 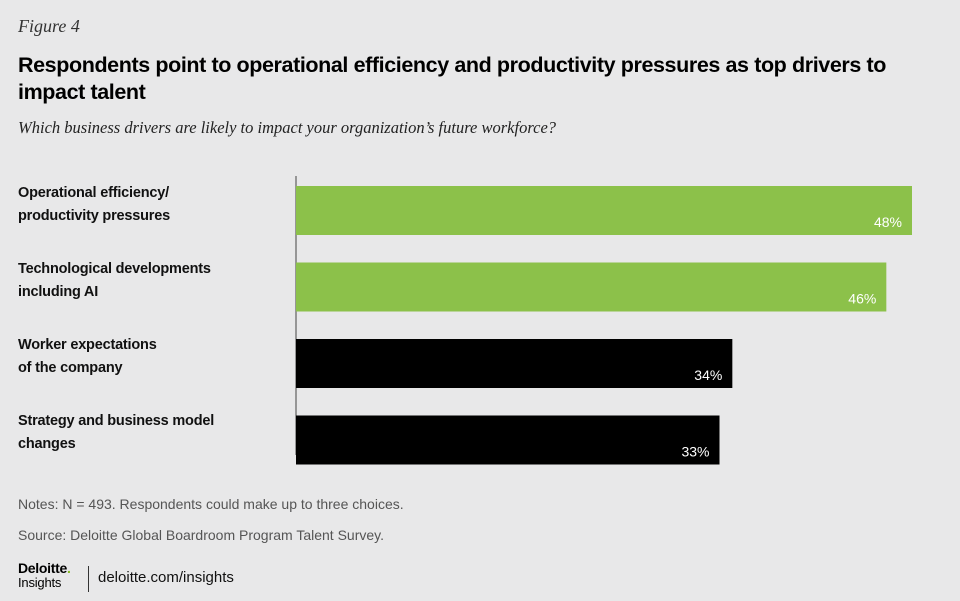 I want to click on brand-url-link: deloitte.com/insights, so click(x=166, y=577).